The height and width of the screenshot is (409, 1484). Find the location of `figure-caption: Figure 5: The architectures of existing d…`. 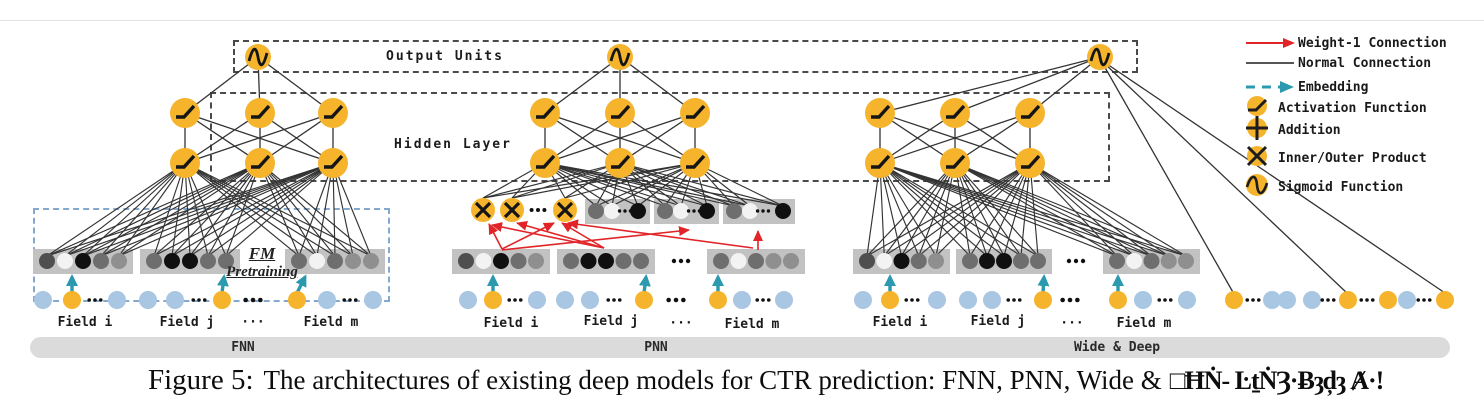

figure-caption: Figure 5: The architectures of existing d… is located at coordinates (766, 380).